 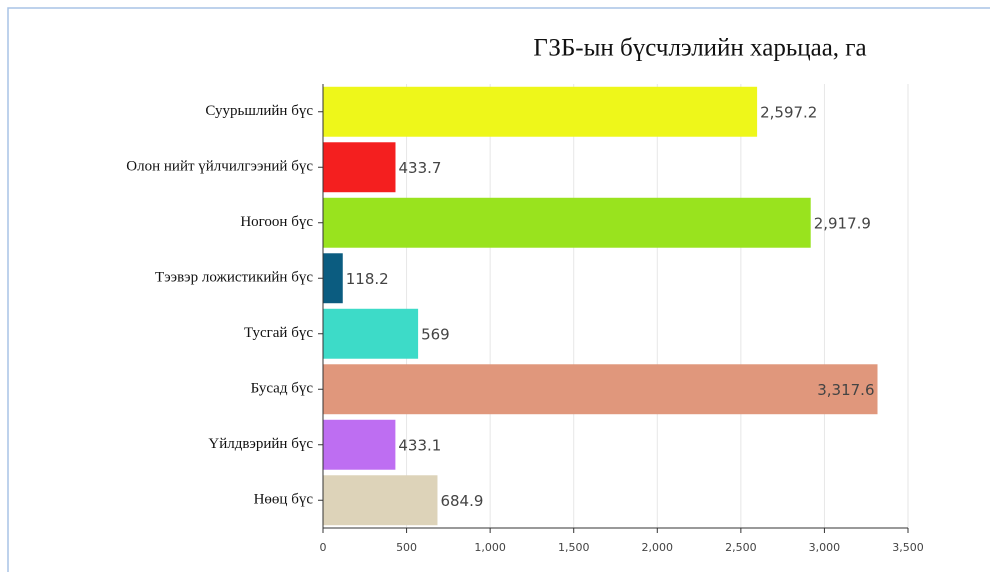 I want to click on y-tick-label: Суурьшлийн бүс, so click(x=259, y=111).